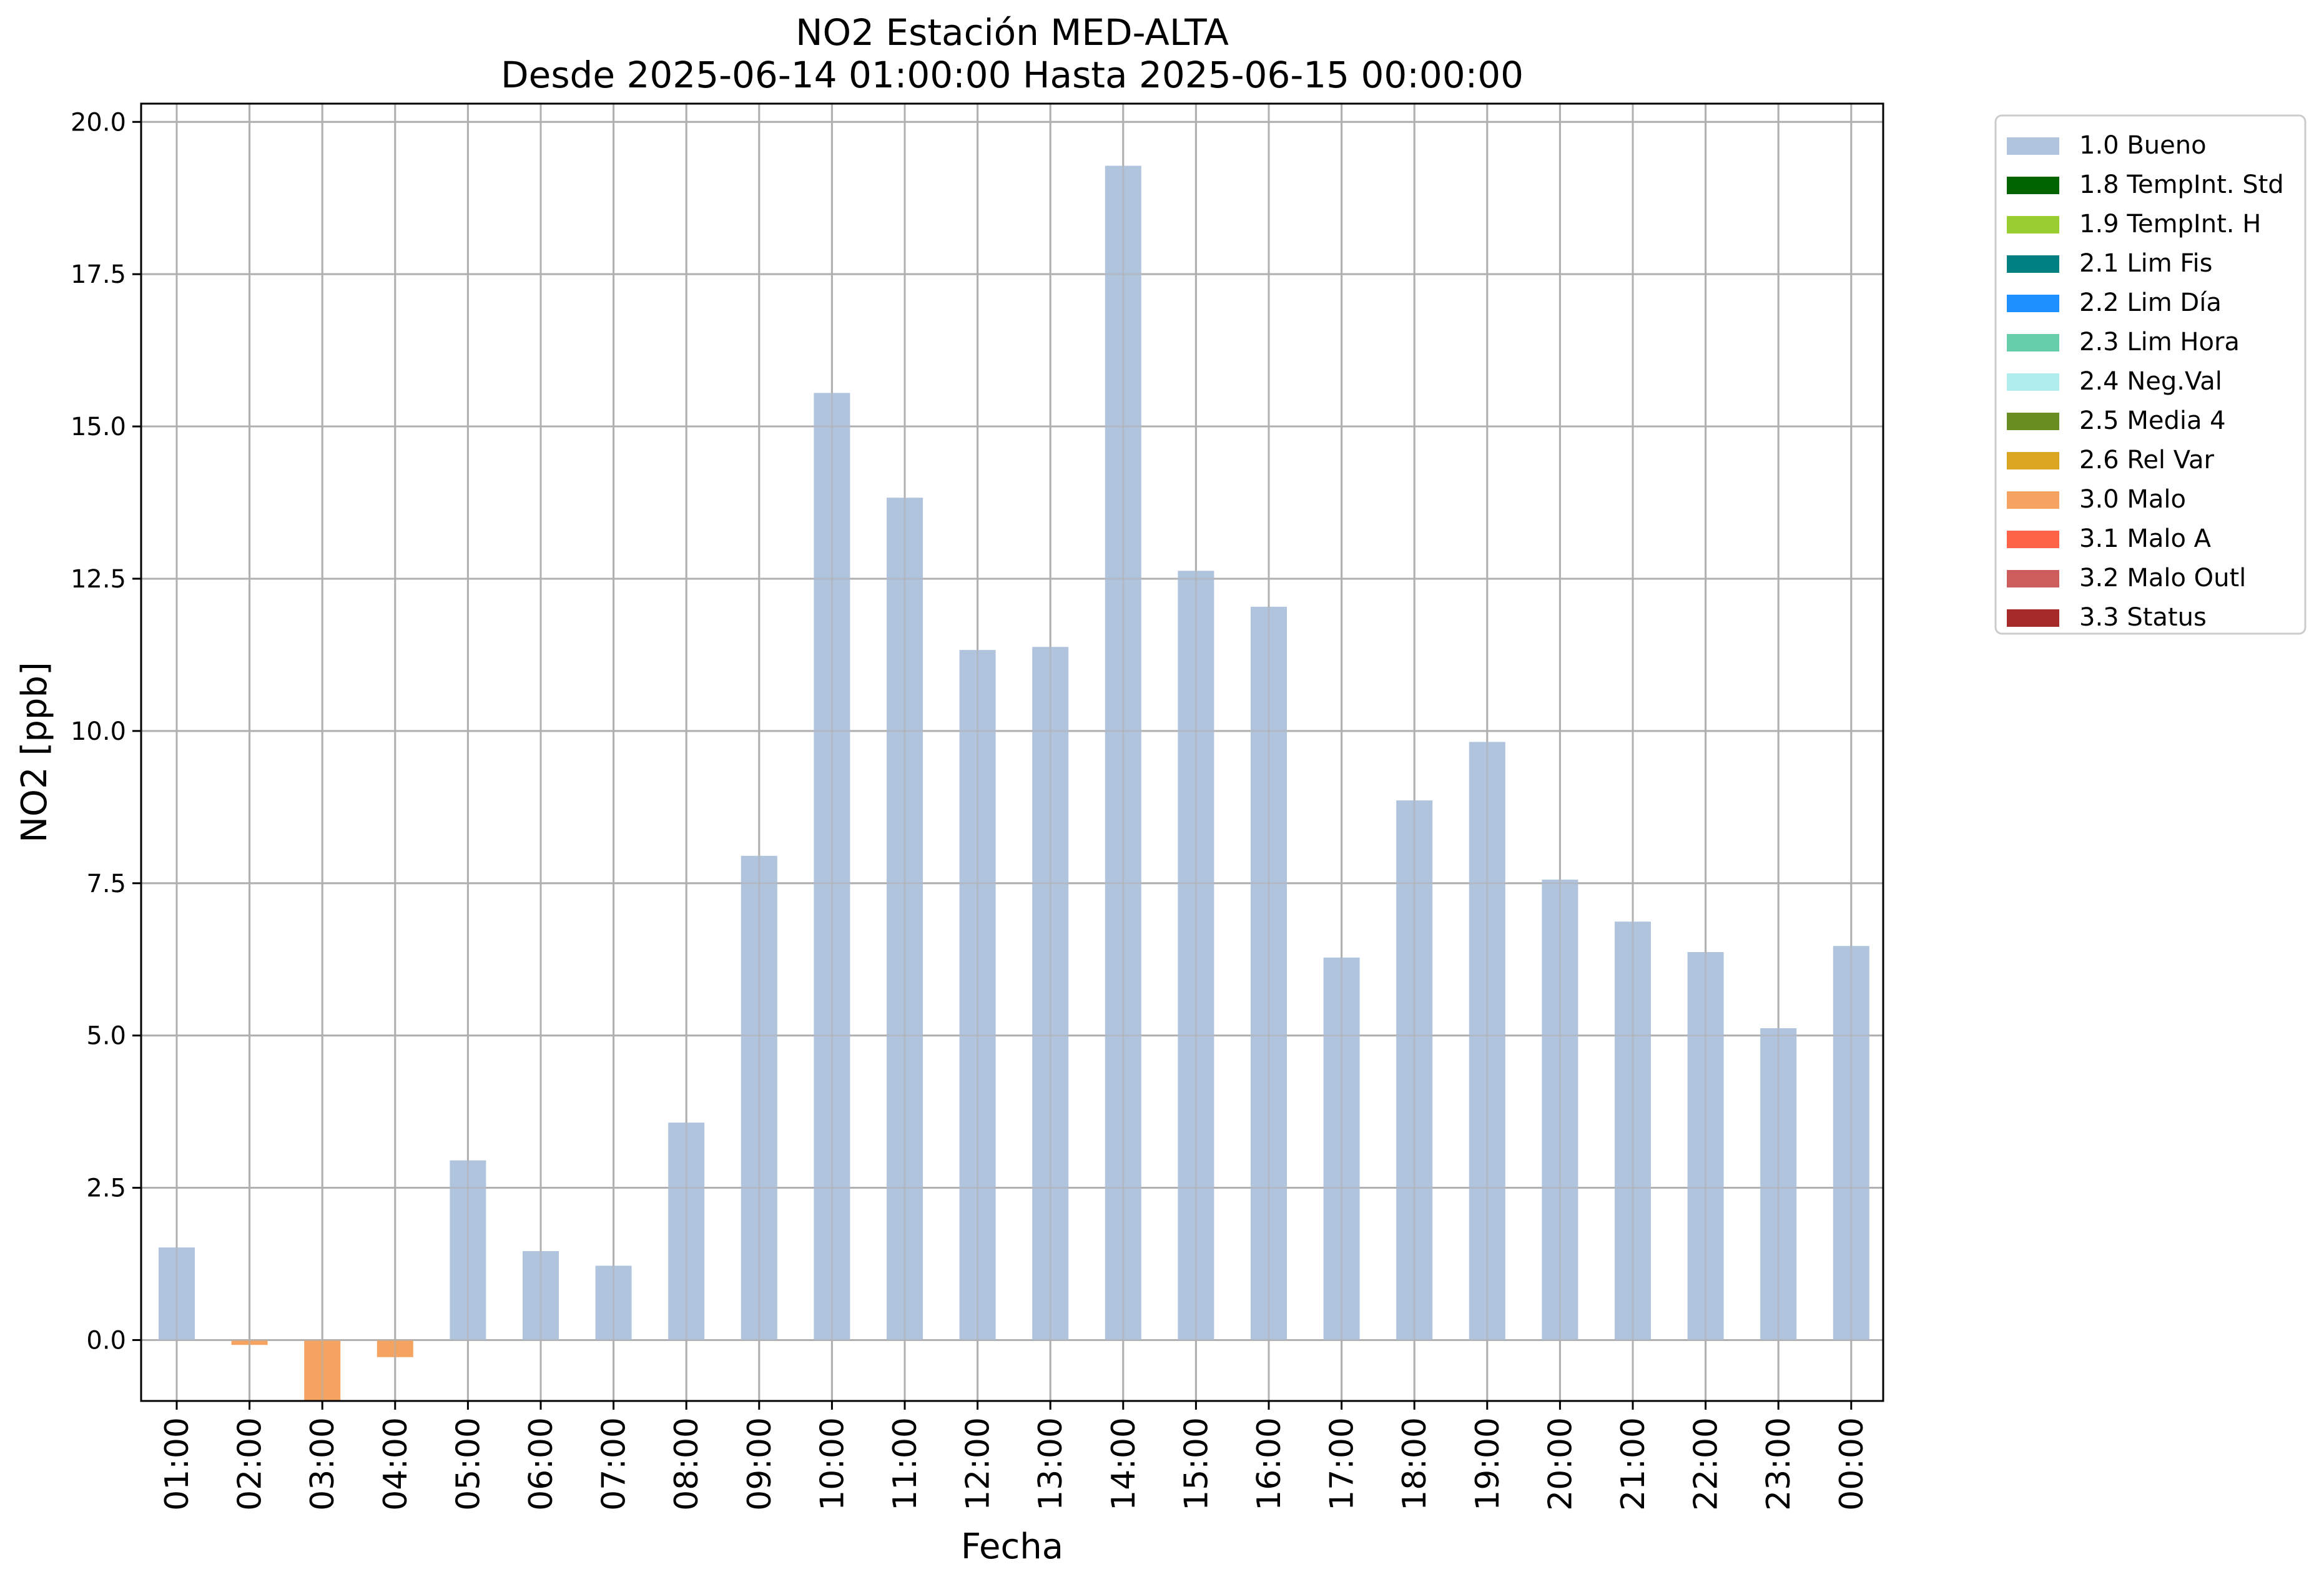 The height and width of the screenshot is (1582, 2324). Describe the element at coordinates (2150, 381) in the screenshot. I see `legend-label: 2.4 Neg.Val` at that location.